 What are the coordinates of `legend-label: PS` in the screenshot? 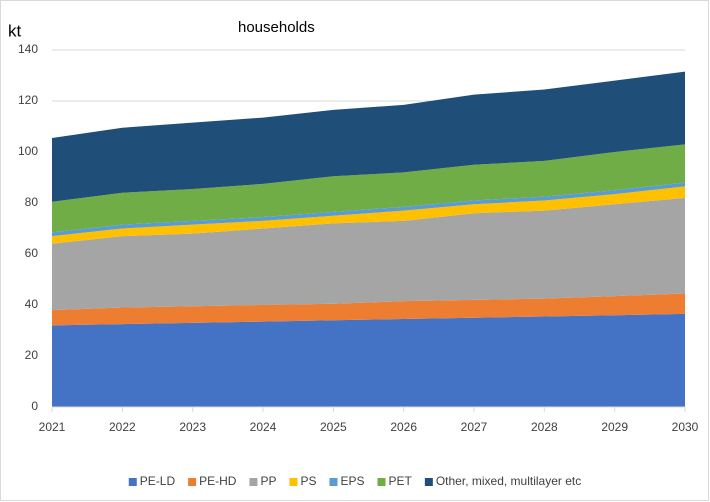 It's located at (308, 481).